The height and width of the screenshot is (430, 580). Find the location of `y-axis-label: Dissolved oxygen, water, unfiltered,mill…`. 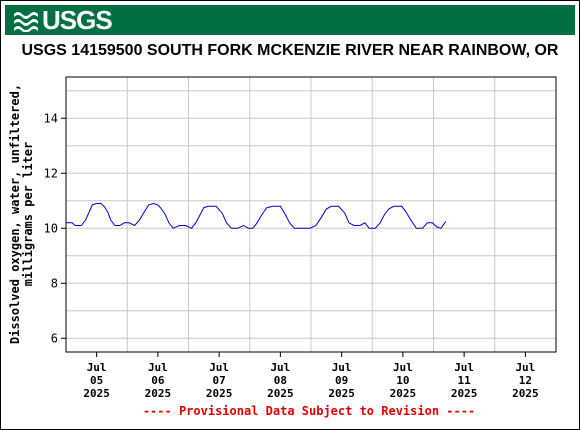

y-axis-label: Dissolved oxygen, water, unfiltered,mill… is located at coordinates (21, 214).